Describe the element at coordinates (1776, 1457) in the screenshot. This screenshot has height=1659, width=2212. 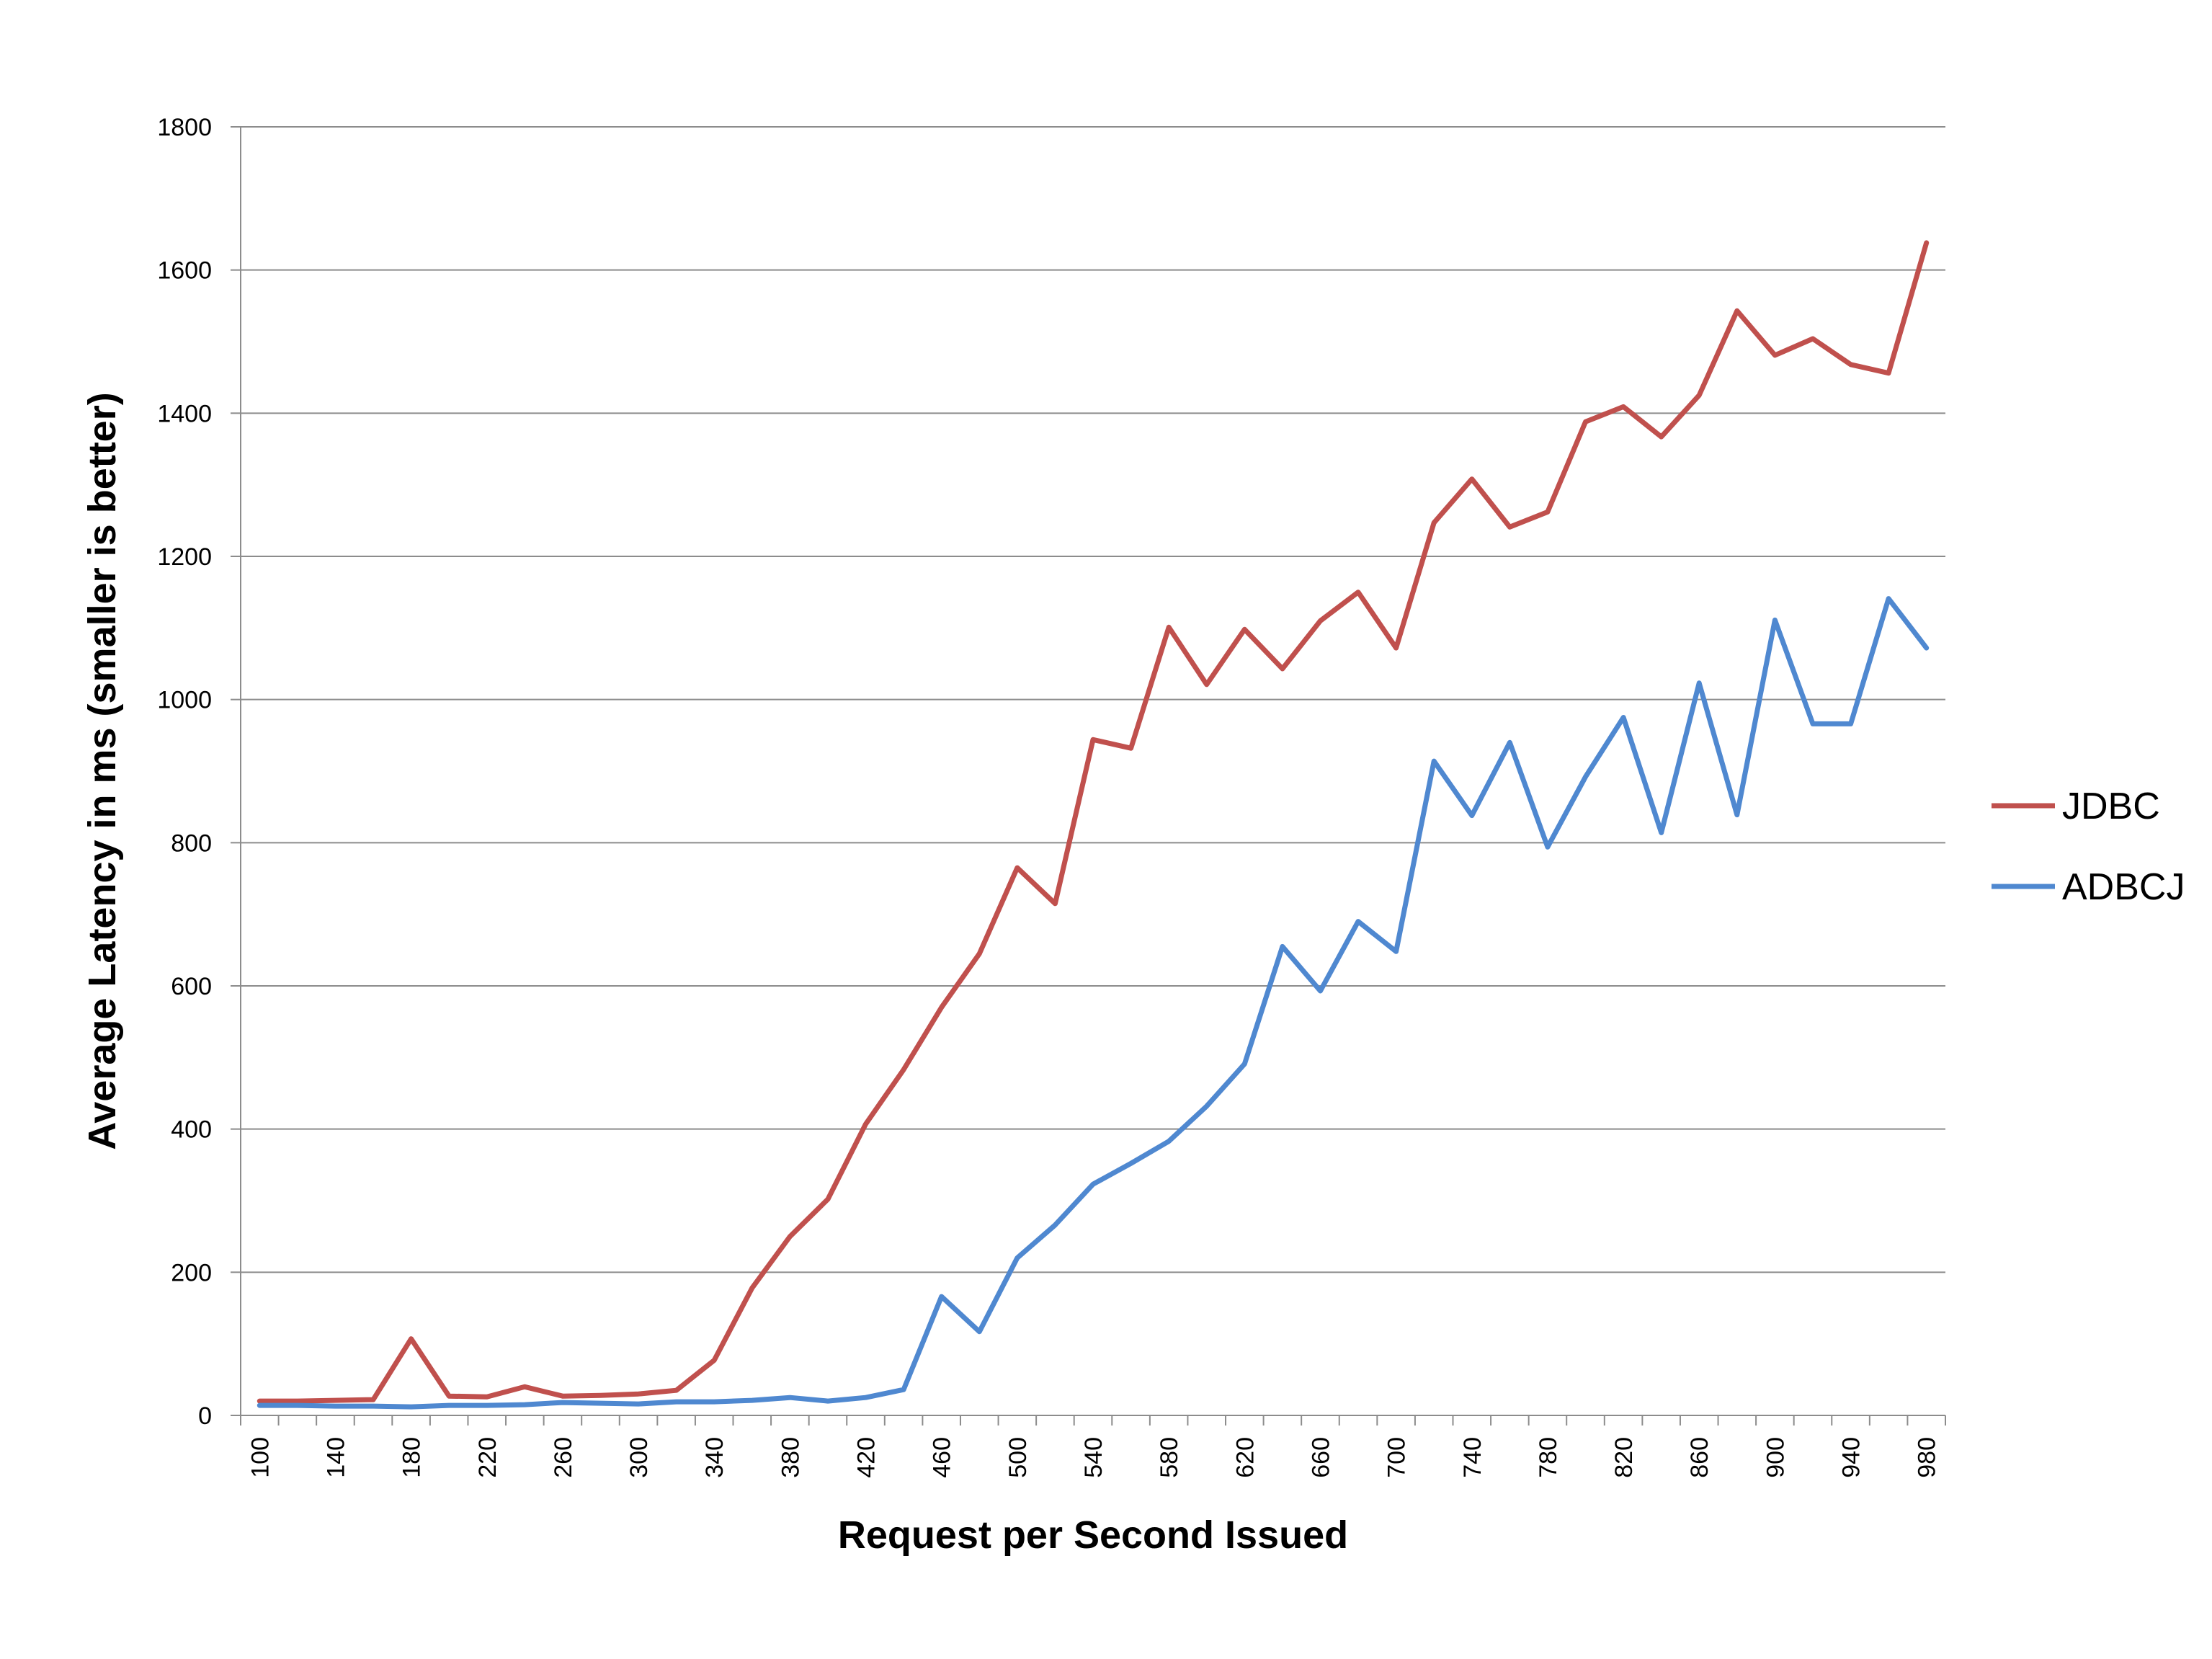
I see `x-tick-label-900: 900` at that location.